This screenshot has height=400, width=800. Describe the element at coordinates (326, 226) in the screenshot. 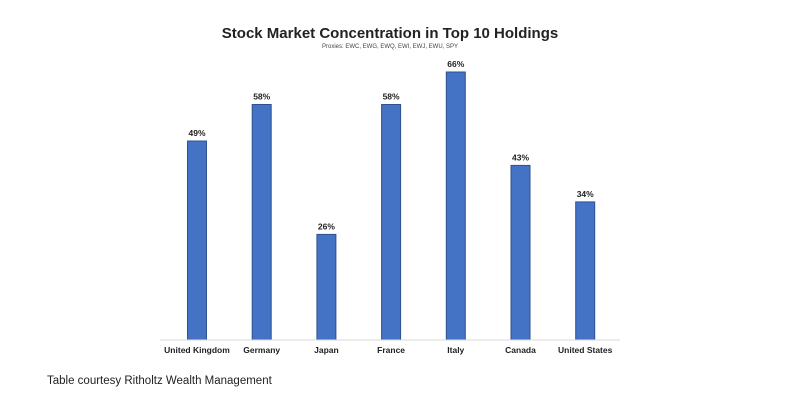

I see `value-label: 26%` at that location.